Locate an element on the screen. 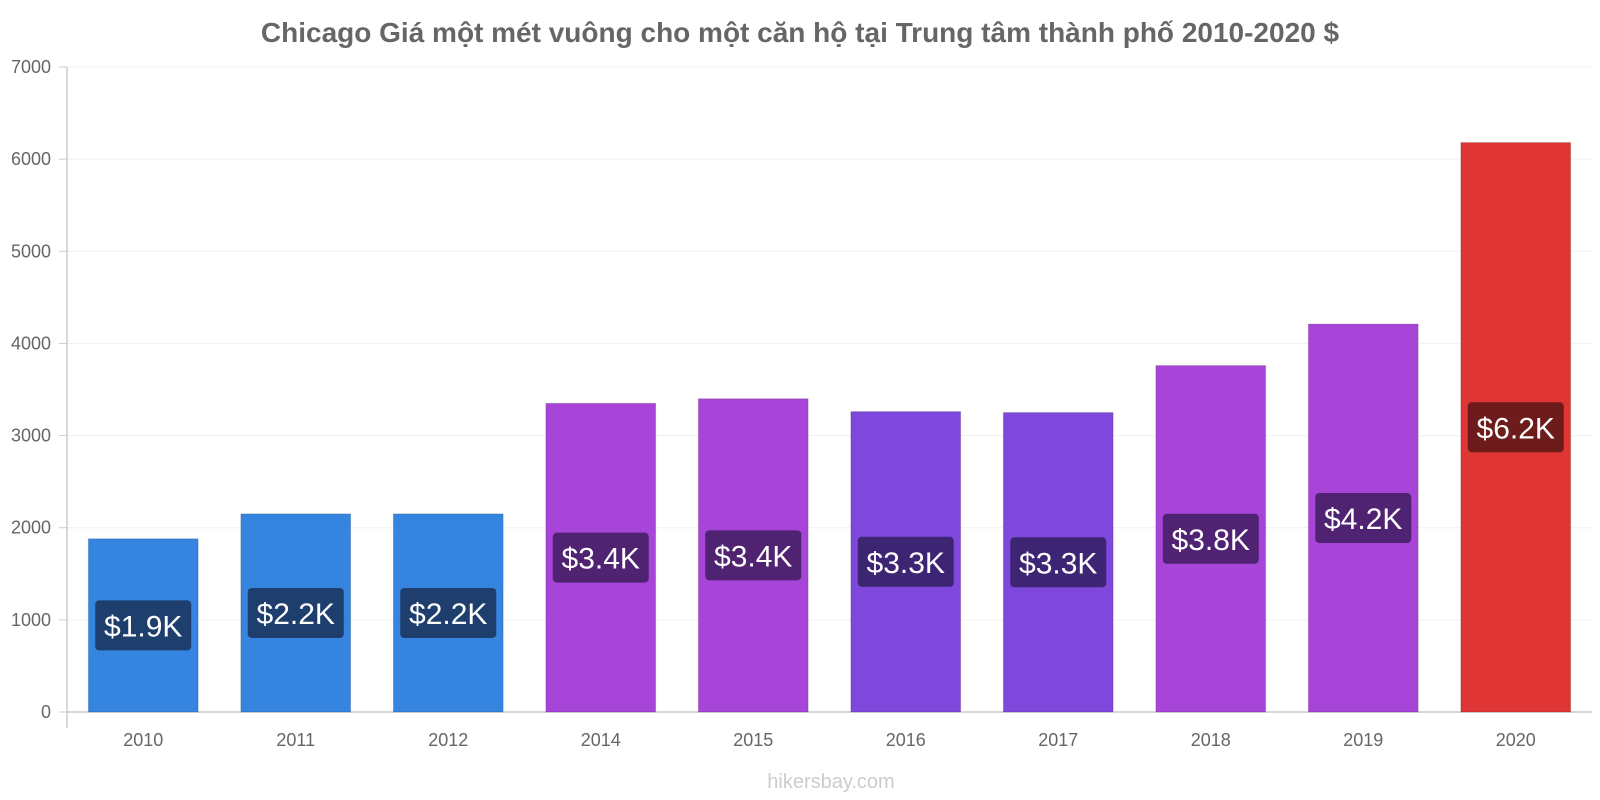 The height and width of the screenshot is (800, 1600). x-tick-label: 2018 is located at coordinates (1211, 740).